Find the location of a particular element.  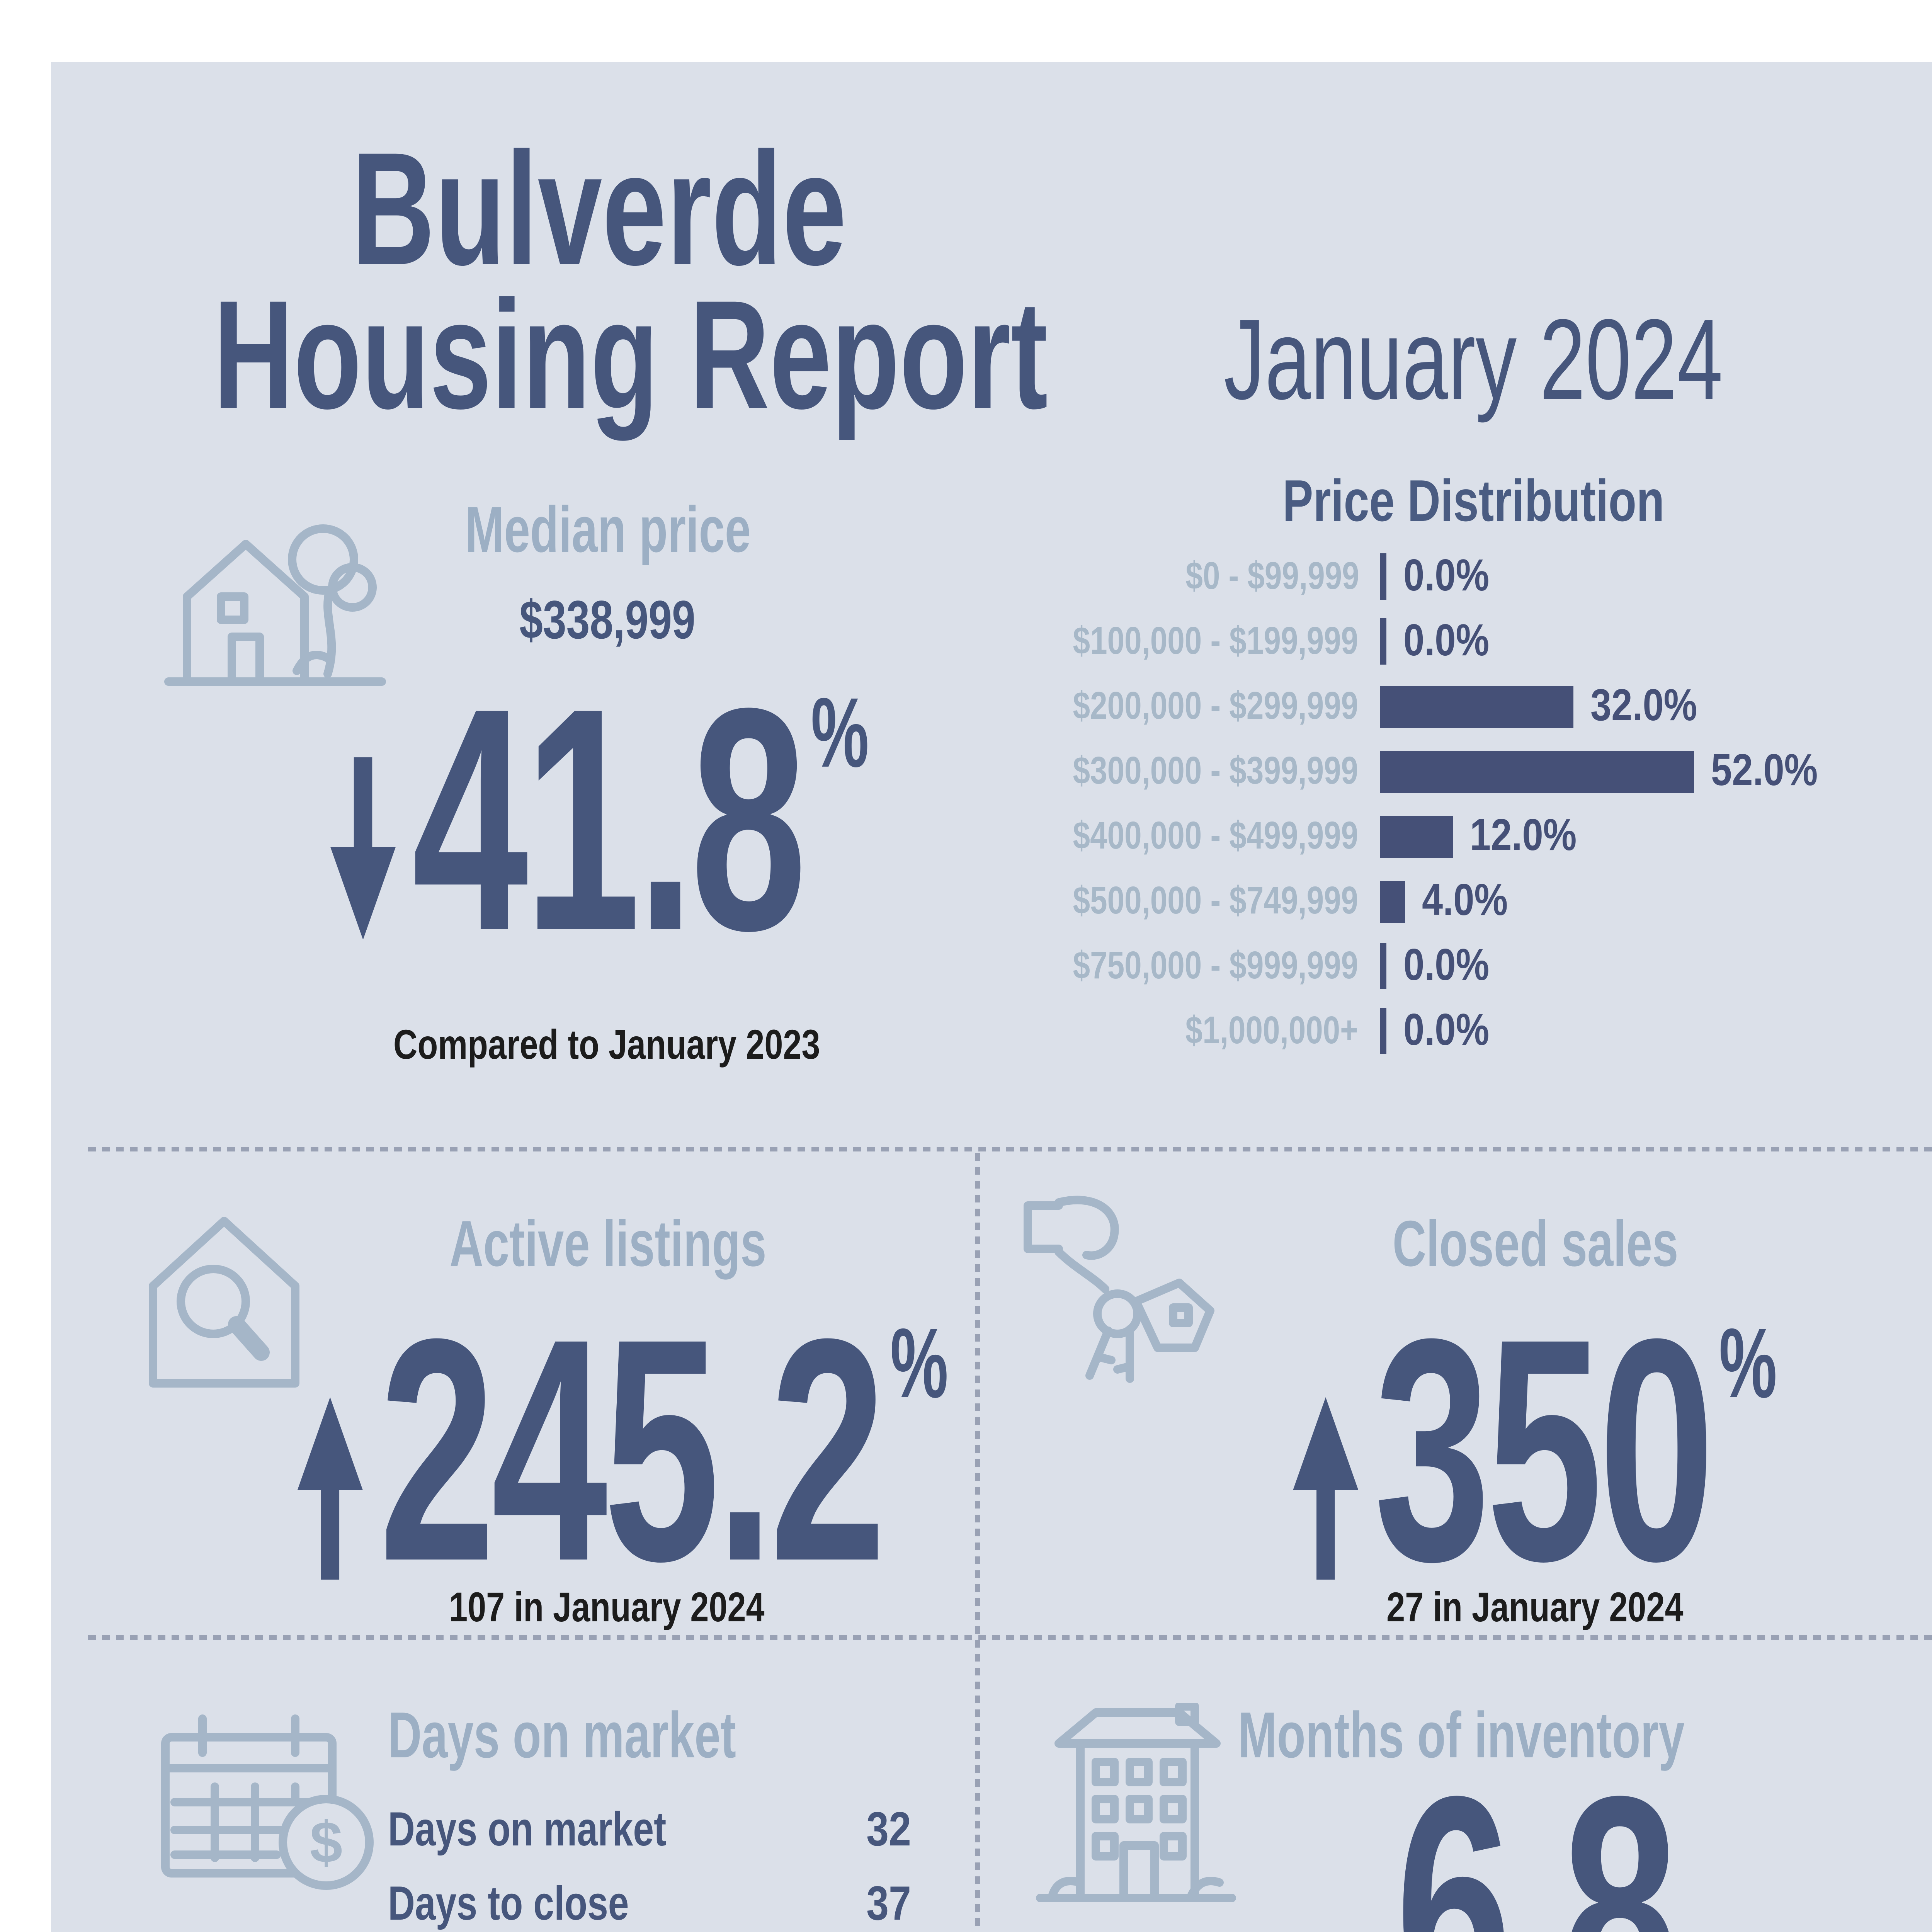

dollar-glyph: $ is located at coordinates (326, 1842).